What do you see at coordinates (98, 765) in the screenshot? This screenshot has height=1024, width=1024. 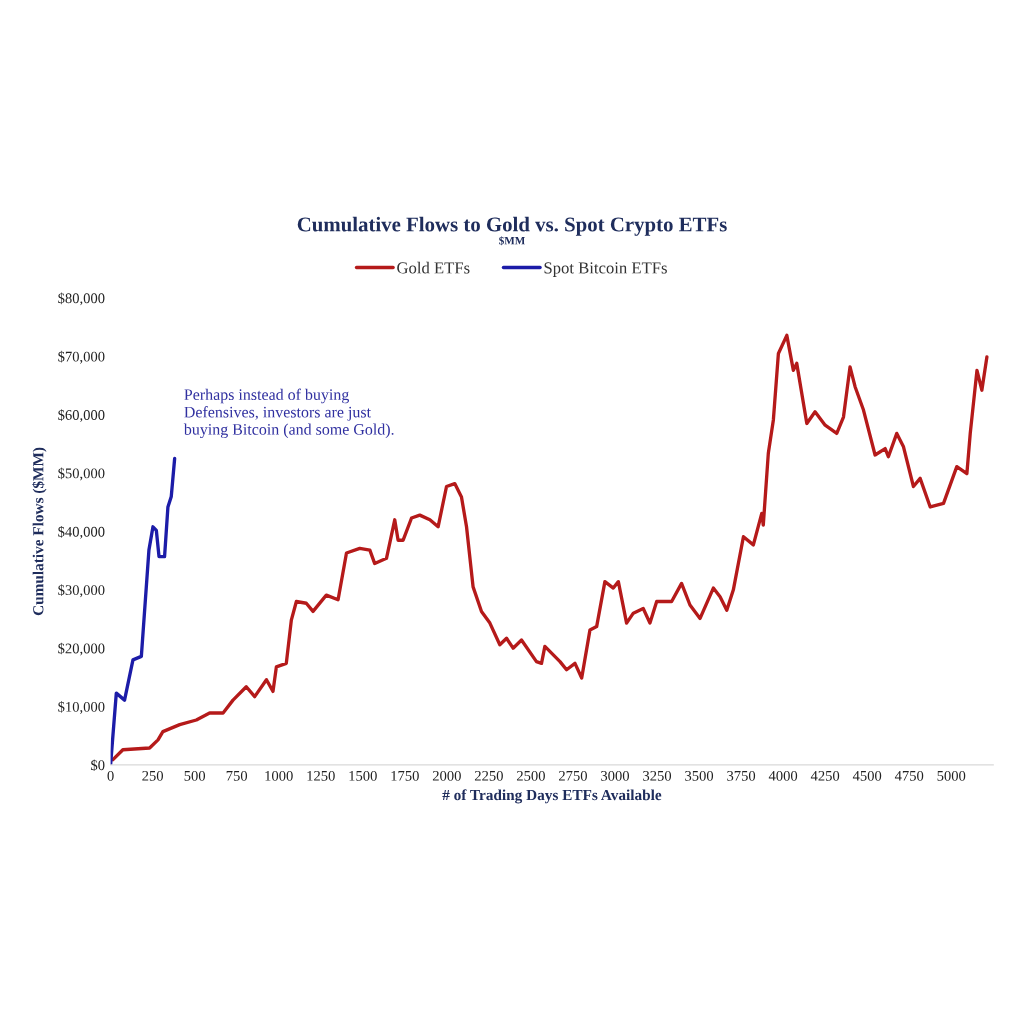 I see `y-tick-label: $0` at bounding box center [98, 765].